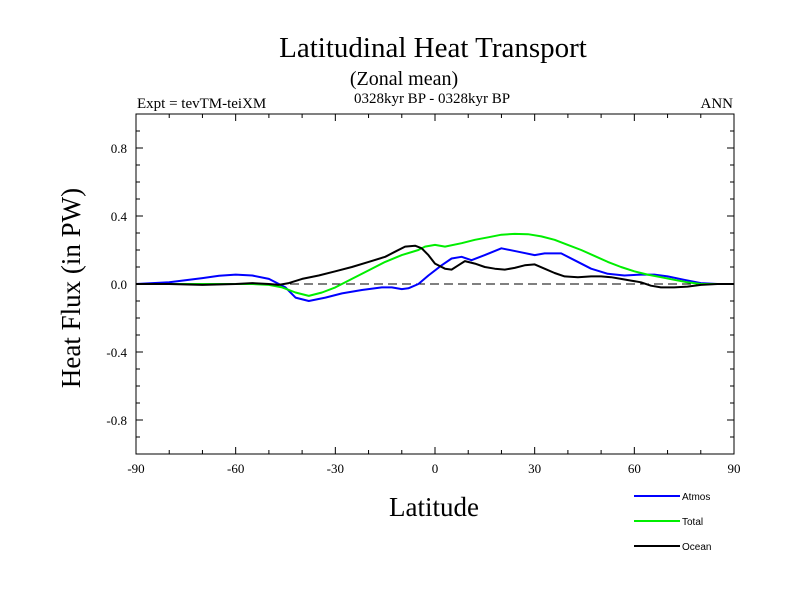  What do you see at coordinates (734, 468) in the screenshot?
I see `x-tick-label: 90` at bounding box center [734, 468].